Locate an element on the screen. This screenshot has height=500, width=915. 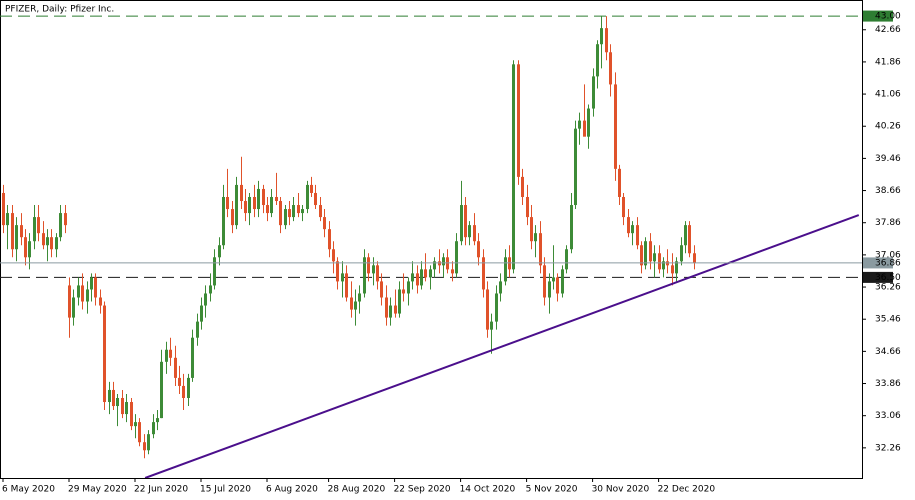
x-tick-label: 15 Jul 2020 is located at coordinates (225, 490).